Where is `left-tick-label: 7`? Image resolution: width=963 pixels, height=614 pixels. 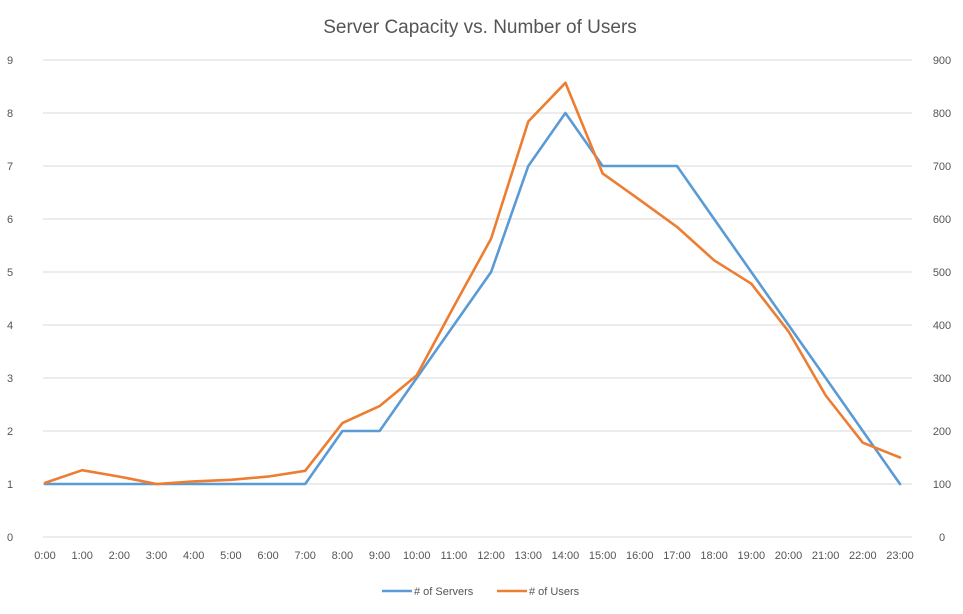
left-tick-label: 7 is located at coordinates (10, 167).